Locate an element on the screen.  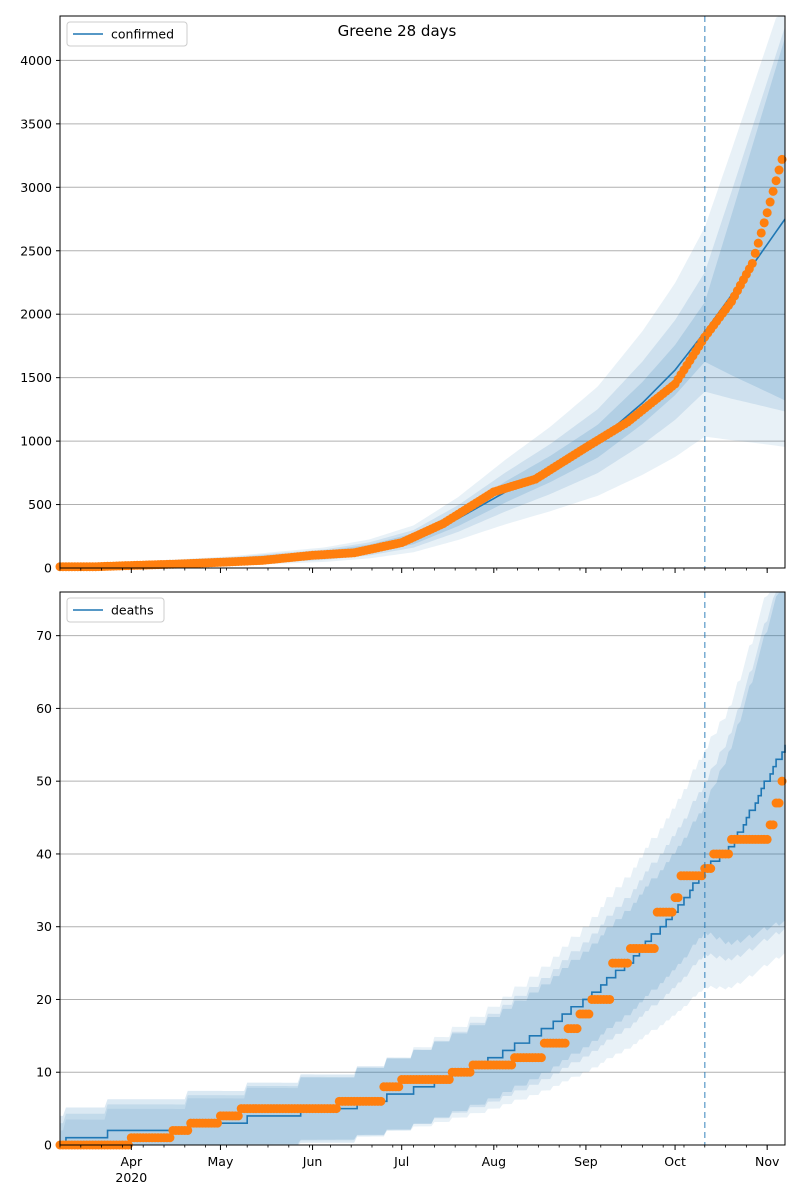
y-tick-label: 70 is located at coordinates (44, 635).